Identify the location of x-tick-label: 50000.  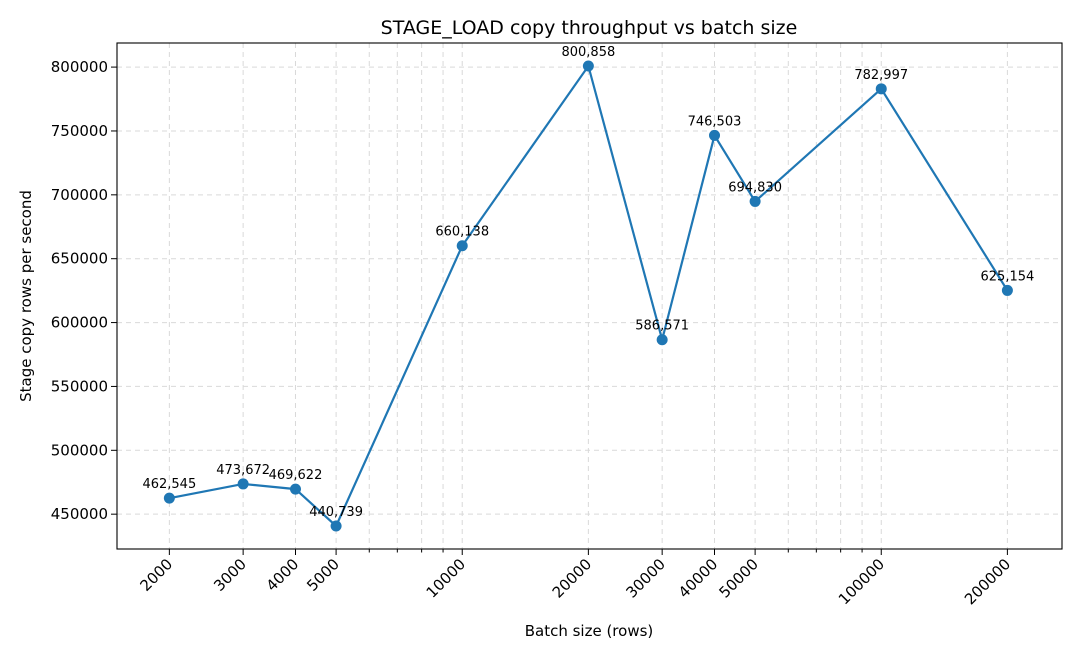
(738, 578).